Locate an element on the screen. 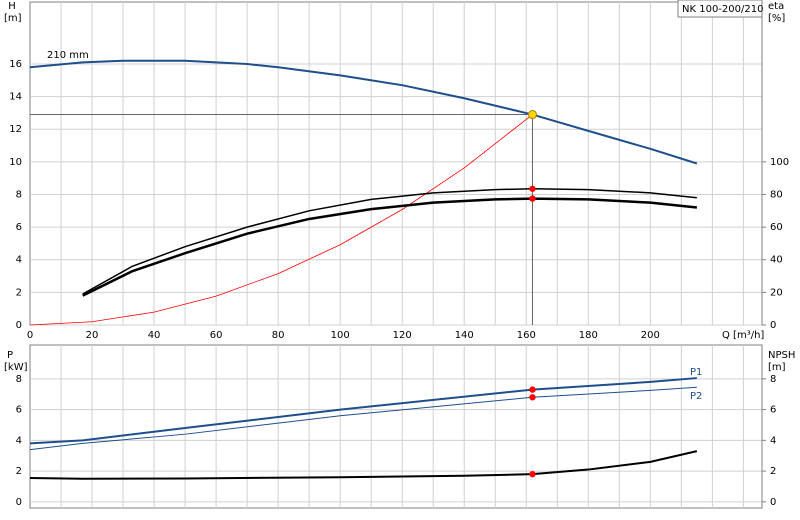  y-tick-label: 16 is located at coordinates (15, 64).